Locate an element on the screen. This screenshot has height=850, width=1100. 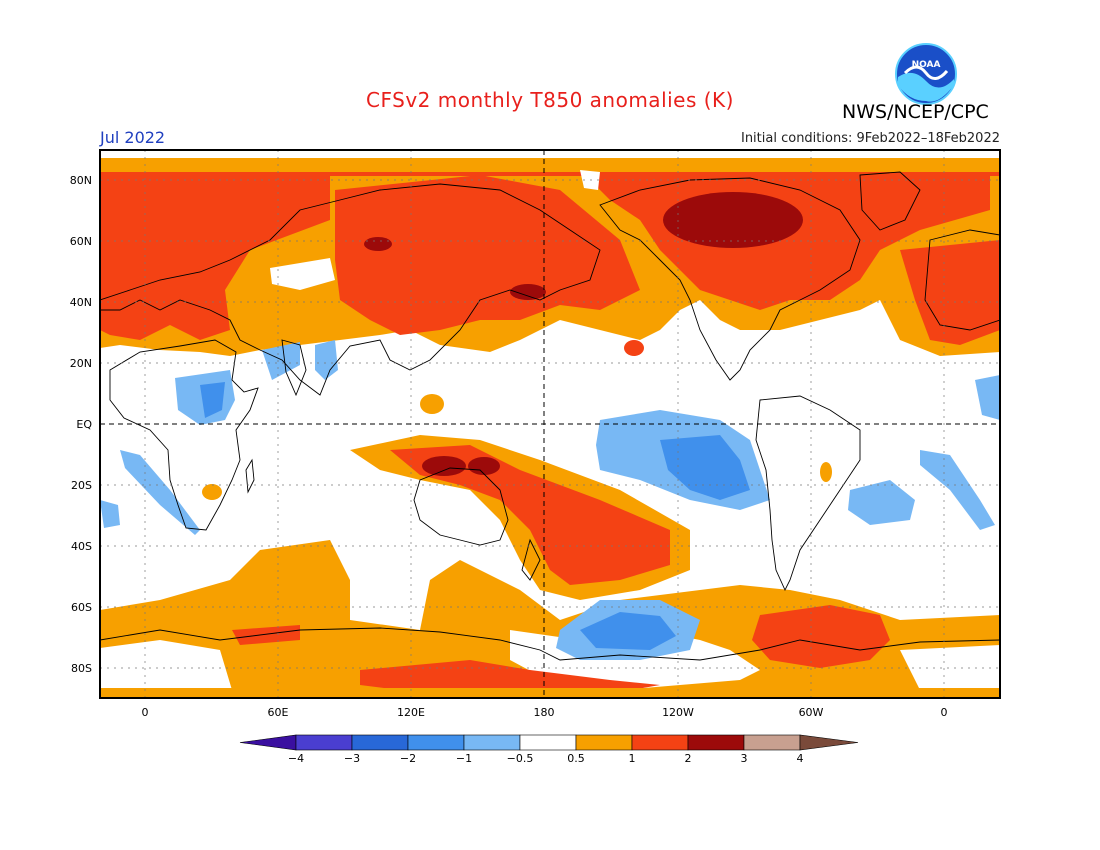
colorbar-arrow-left is located at coordinates (268, 742).